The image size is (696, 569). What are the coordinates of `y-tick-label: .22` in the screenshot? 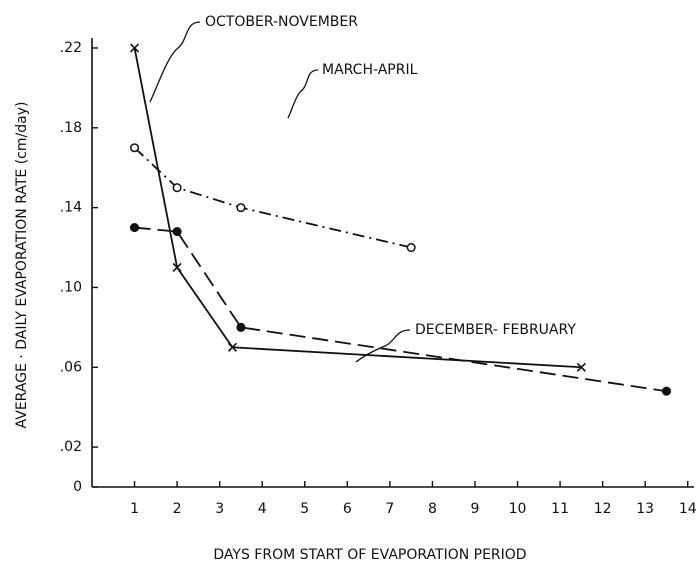 It's located at (71, 48).